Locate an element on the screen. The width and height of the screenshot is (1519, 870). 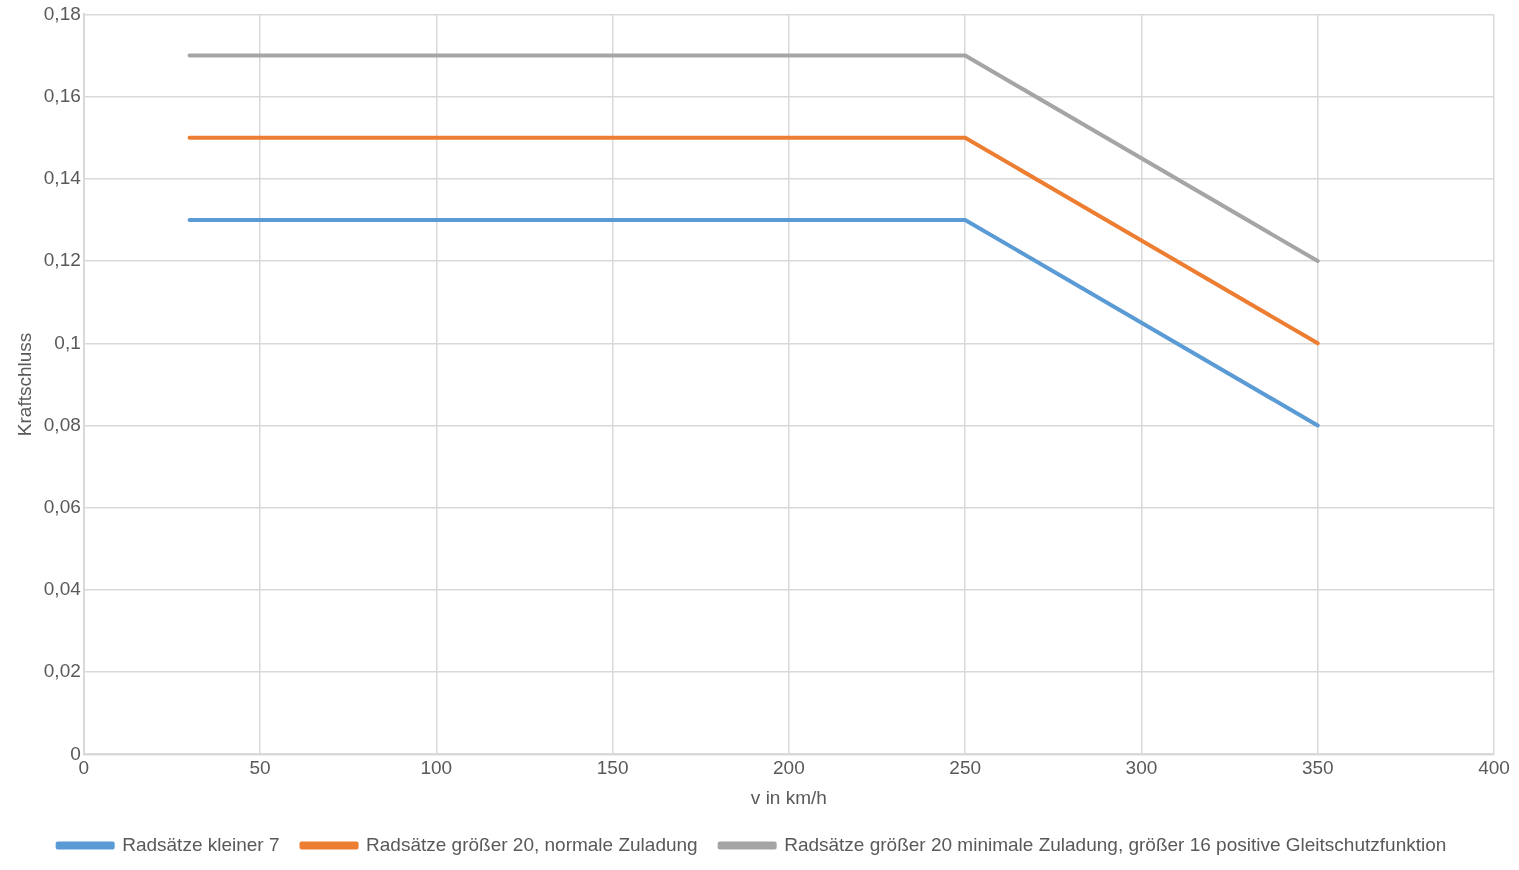
y-tick-label: 0,04 is located at coordinates (62, 589).